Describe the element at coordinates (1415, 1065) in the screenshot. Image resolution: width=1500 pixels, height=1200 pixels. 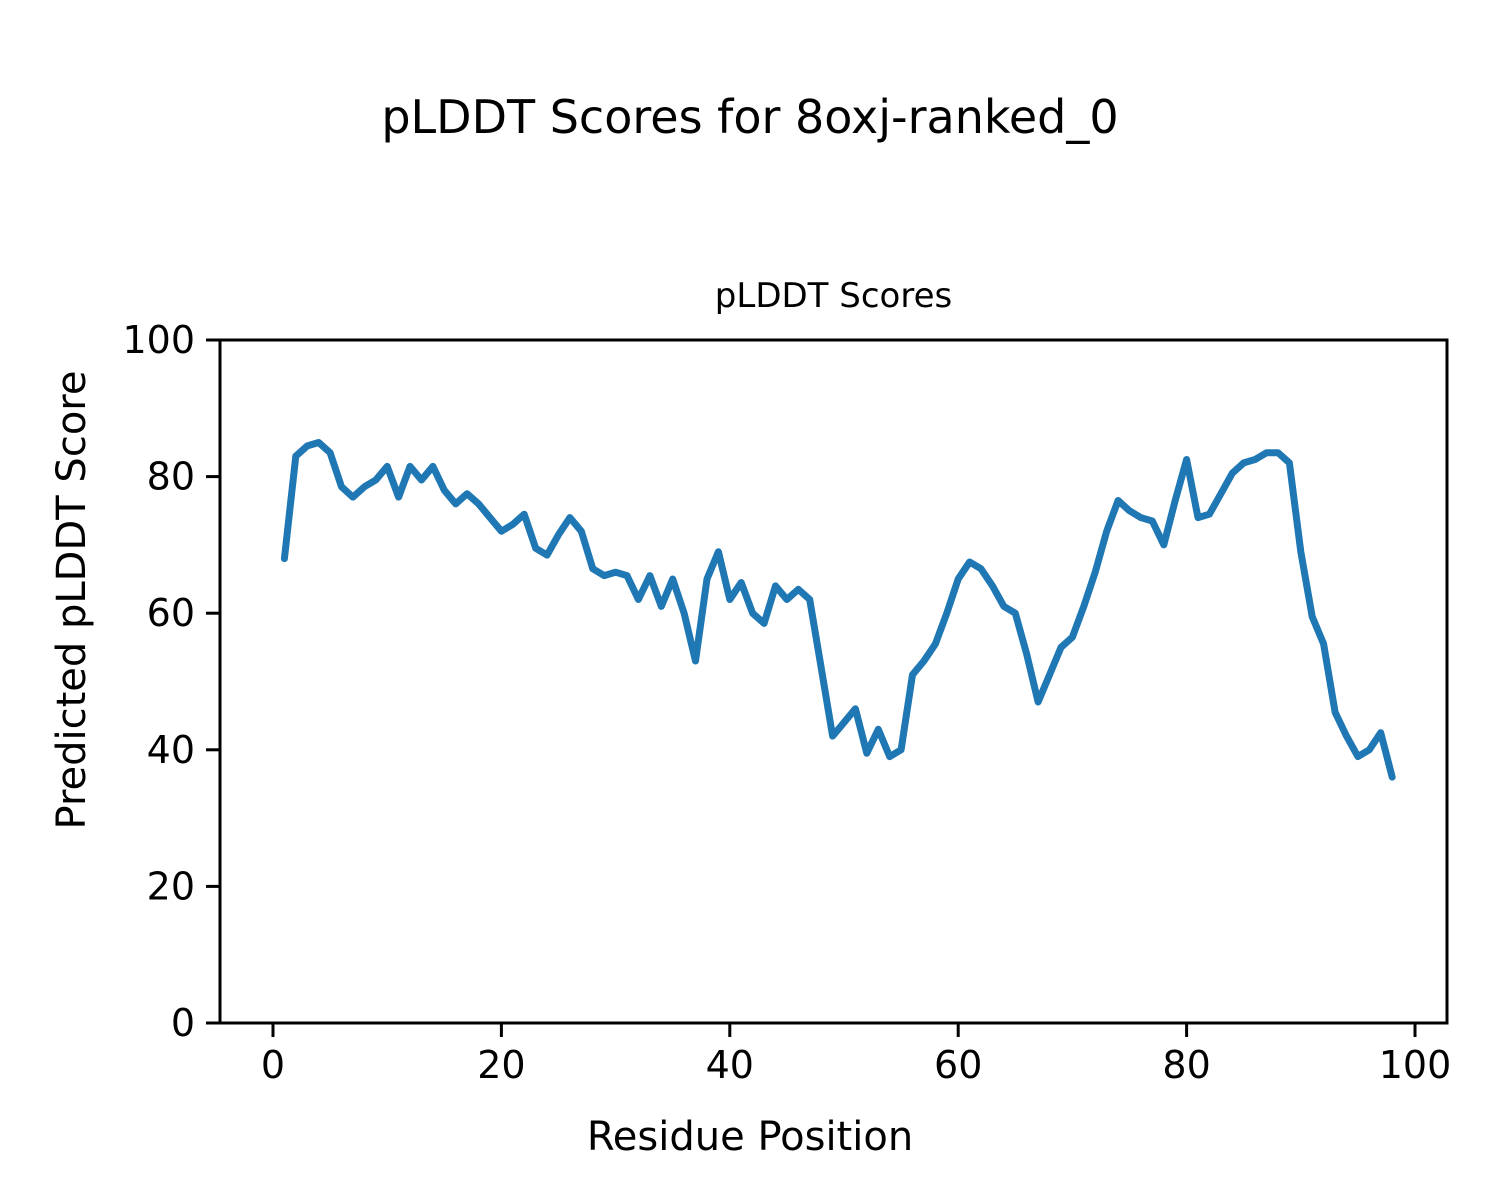
I see `x-tick-label: 100` at that location.